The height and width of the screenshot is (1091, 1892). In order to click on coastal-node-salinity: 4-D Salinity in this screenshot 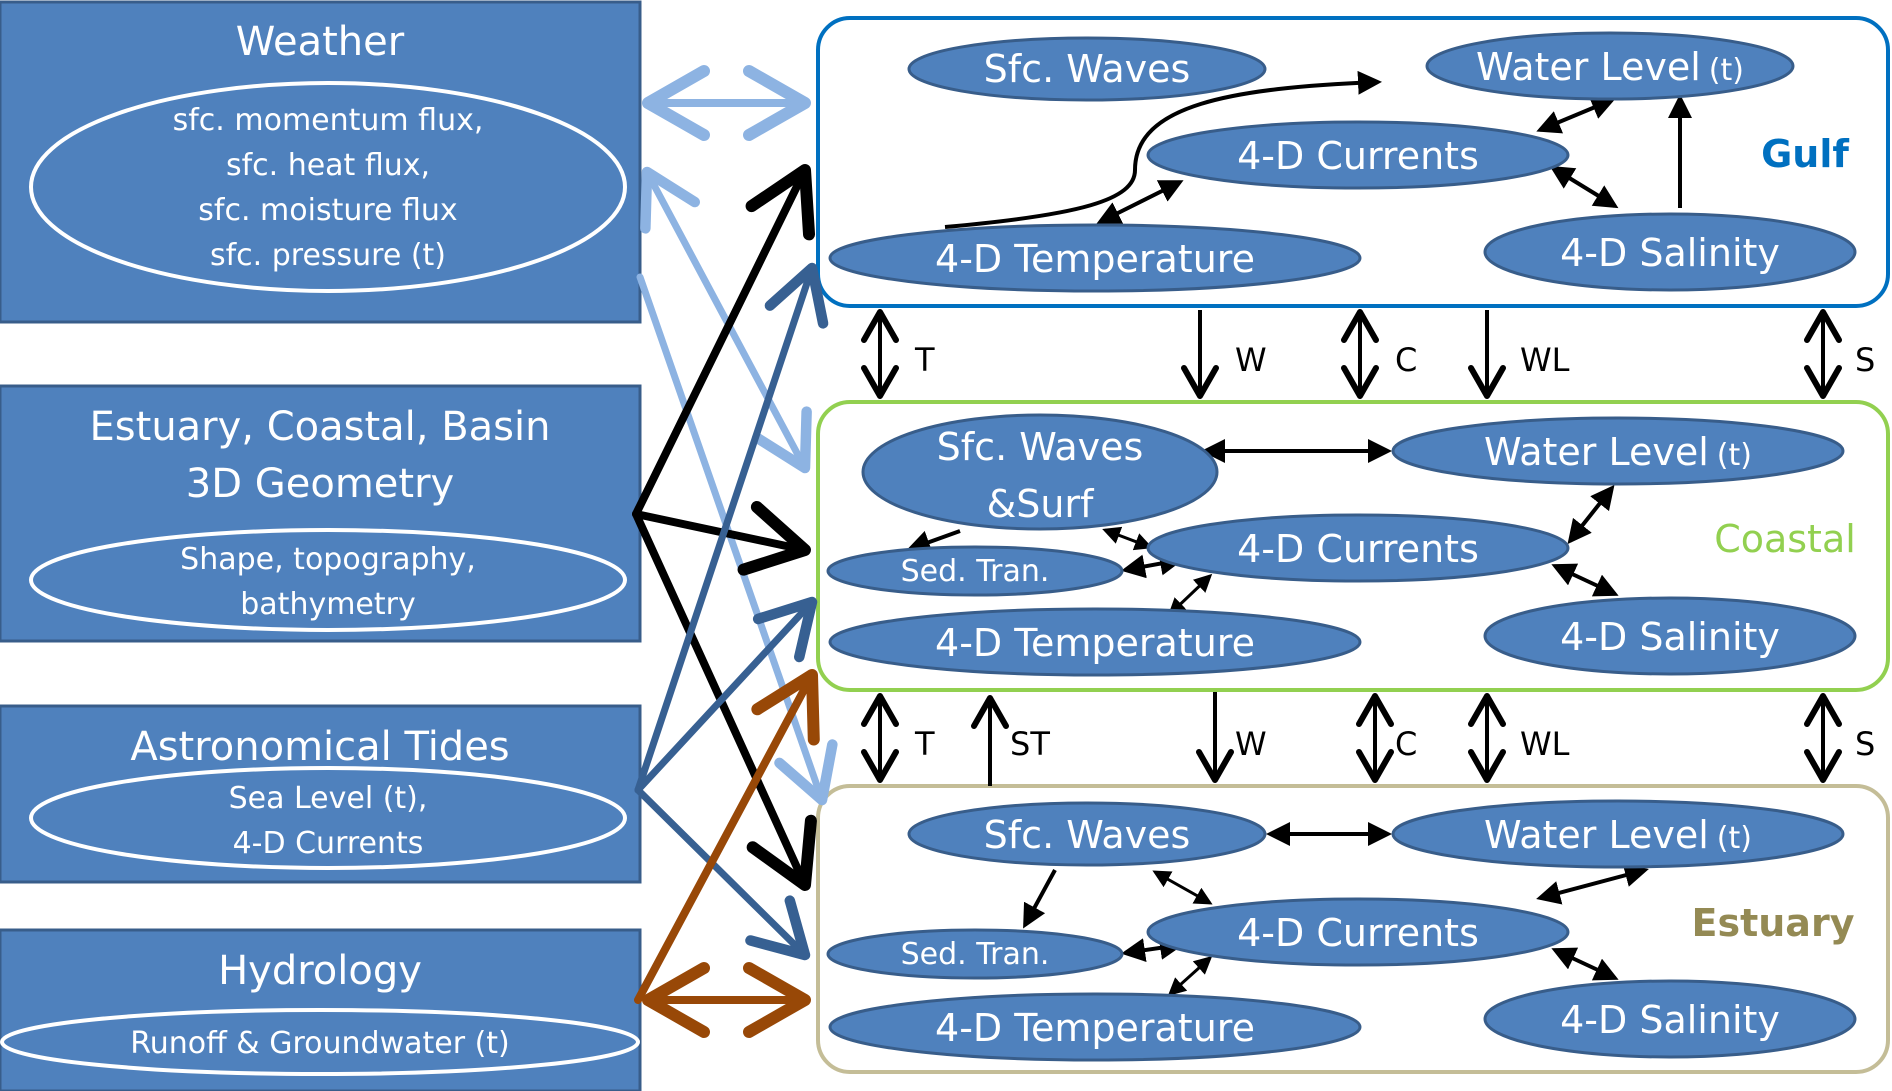, I will do `click(1670, 636)`.